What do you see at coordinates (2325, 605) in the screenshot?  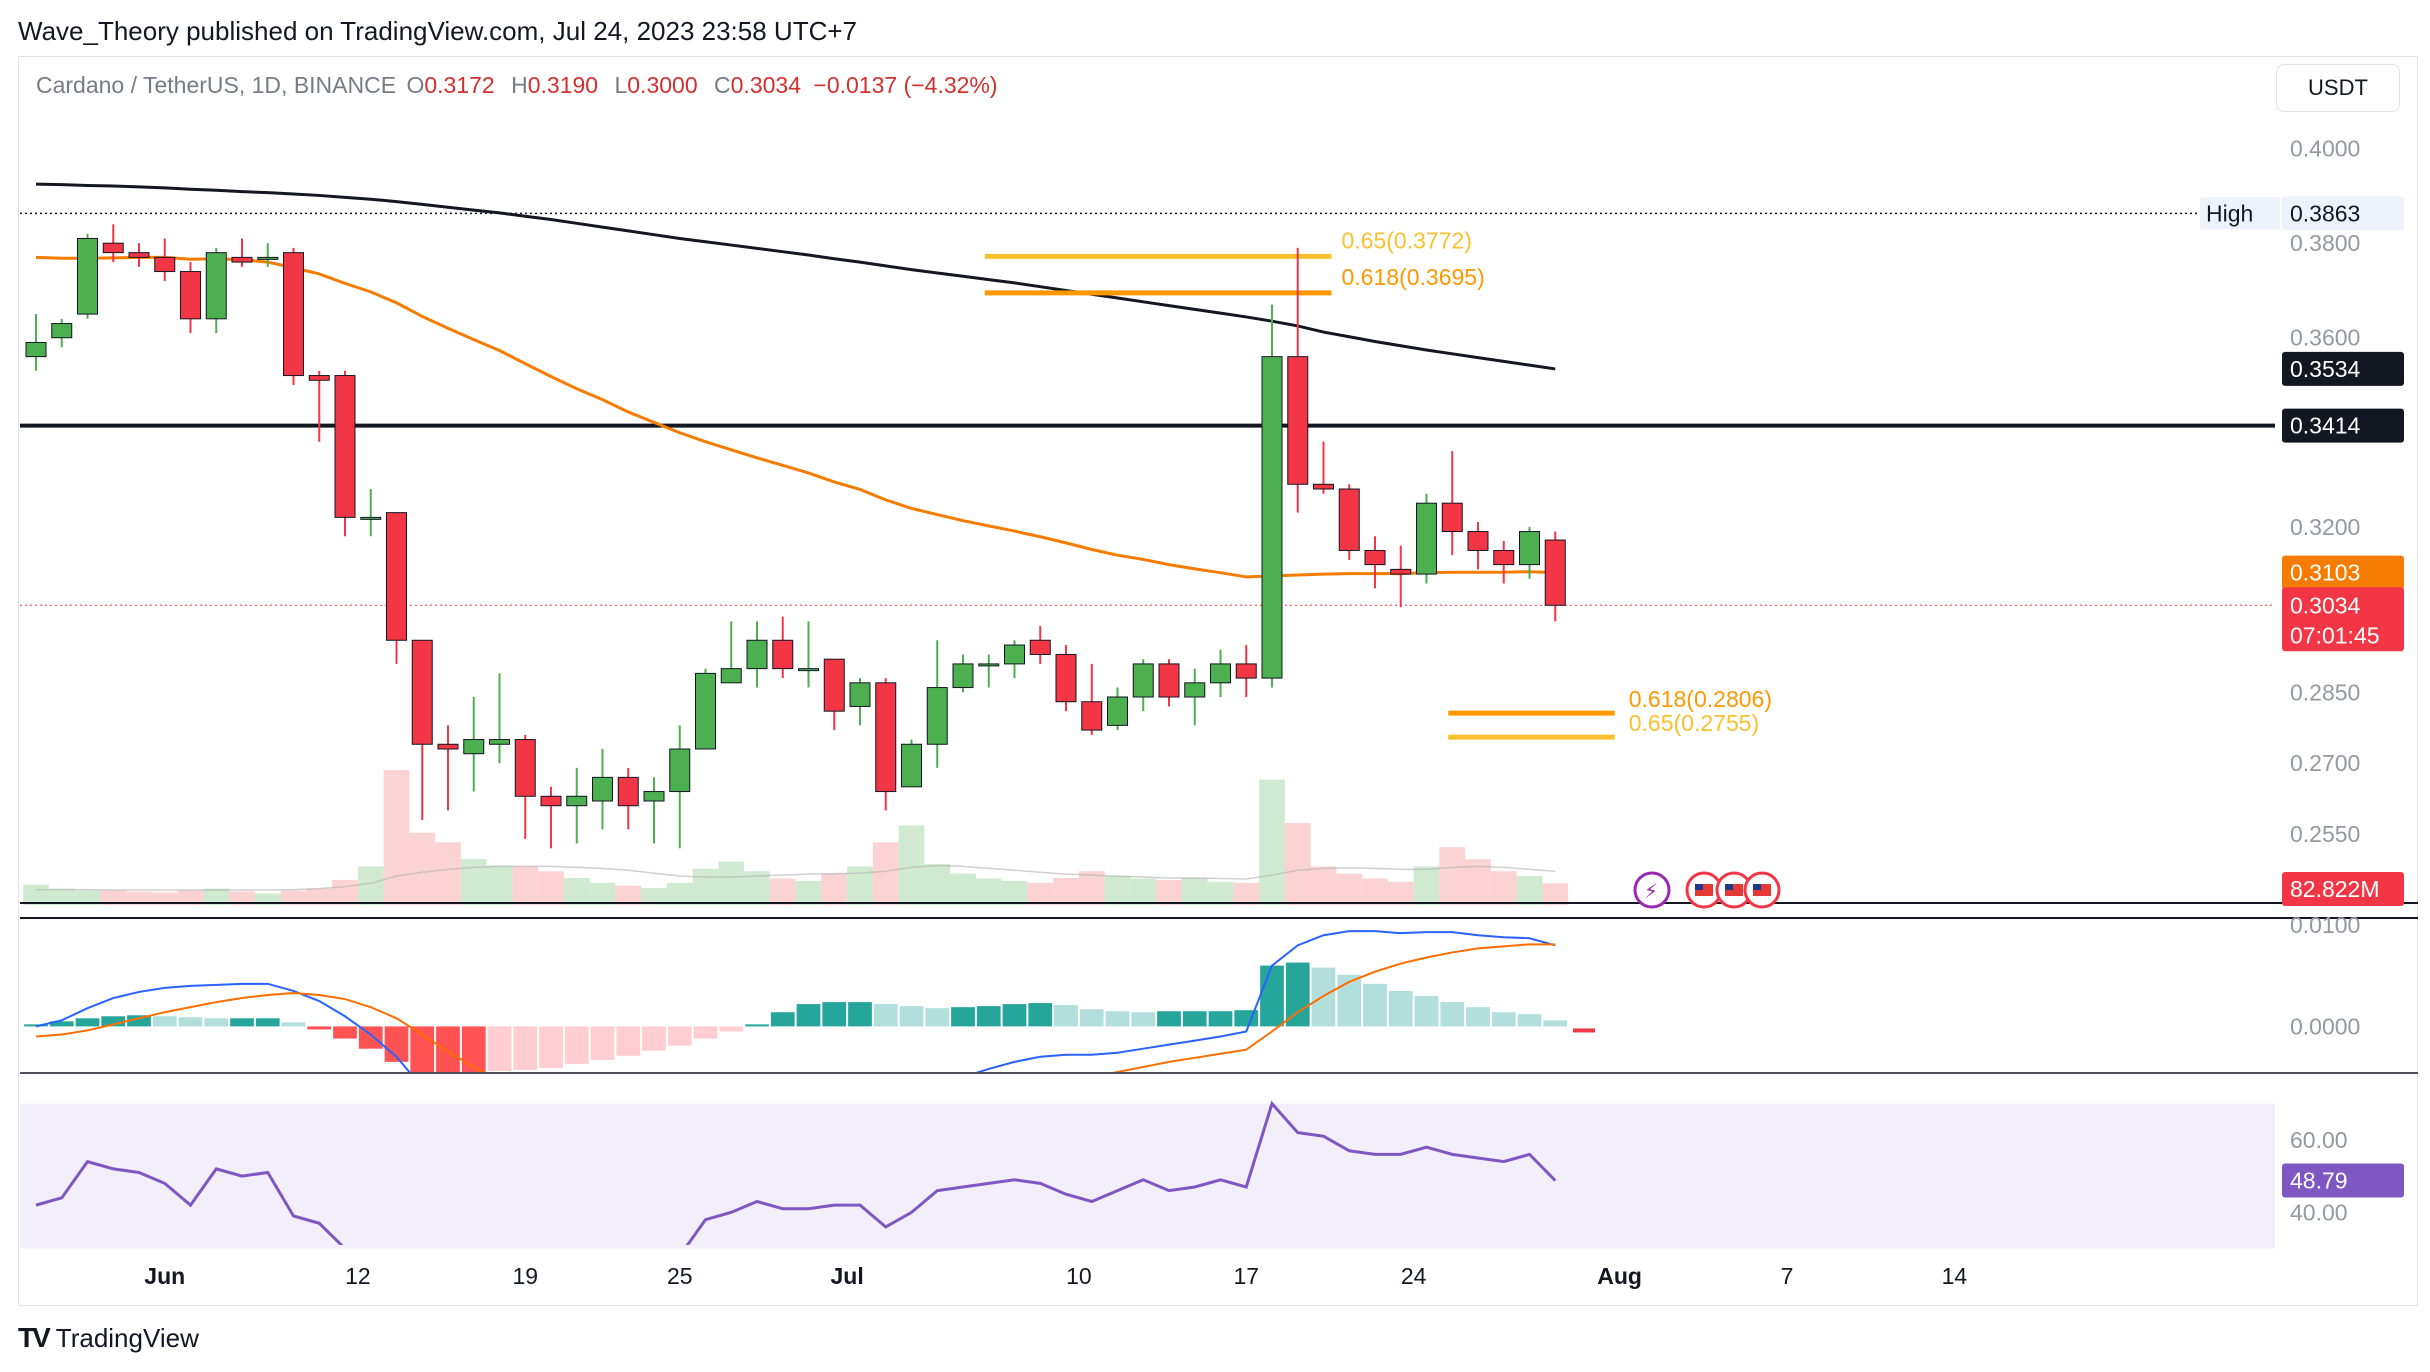 I see `close-price-tag: 0.3034` at bounding box center [2325, 605].